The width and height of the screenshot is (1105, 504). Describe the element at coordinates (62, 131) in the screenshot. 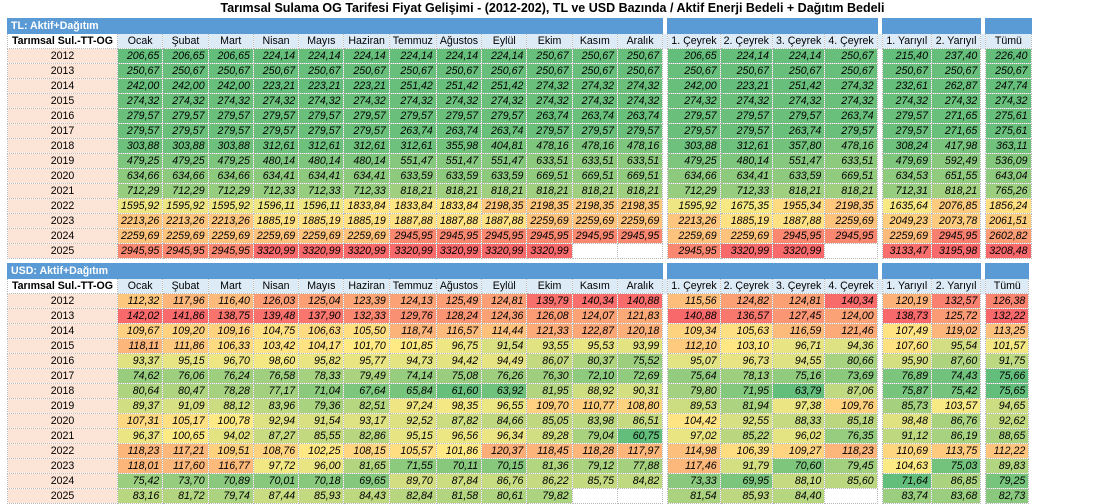

I see `year-label: 2017` at that location.